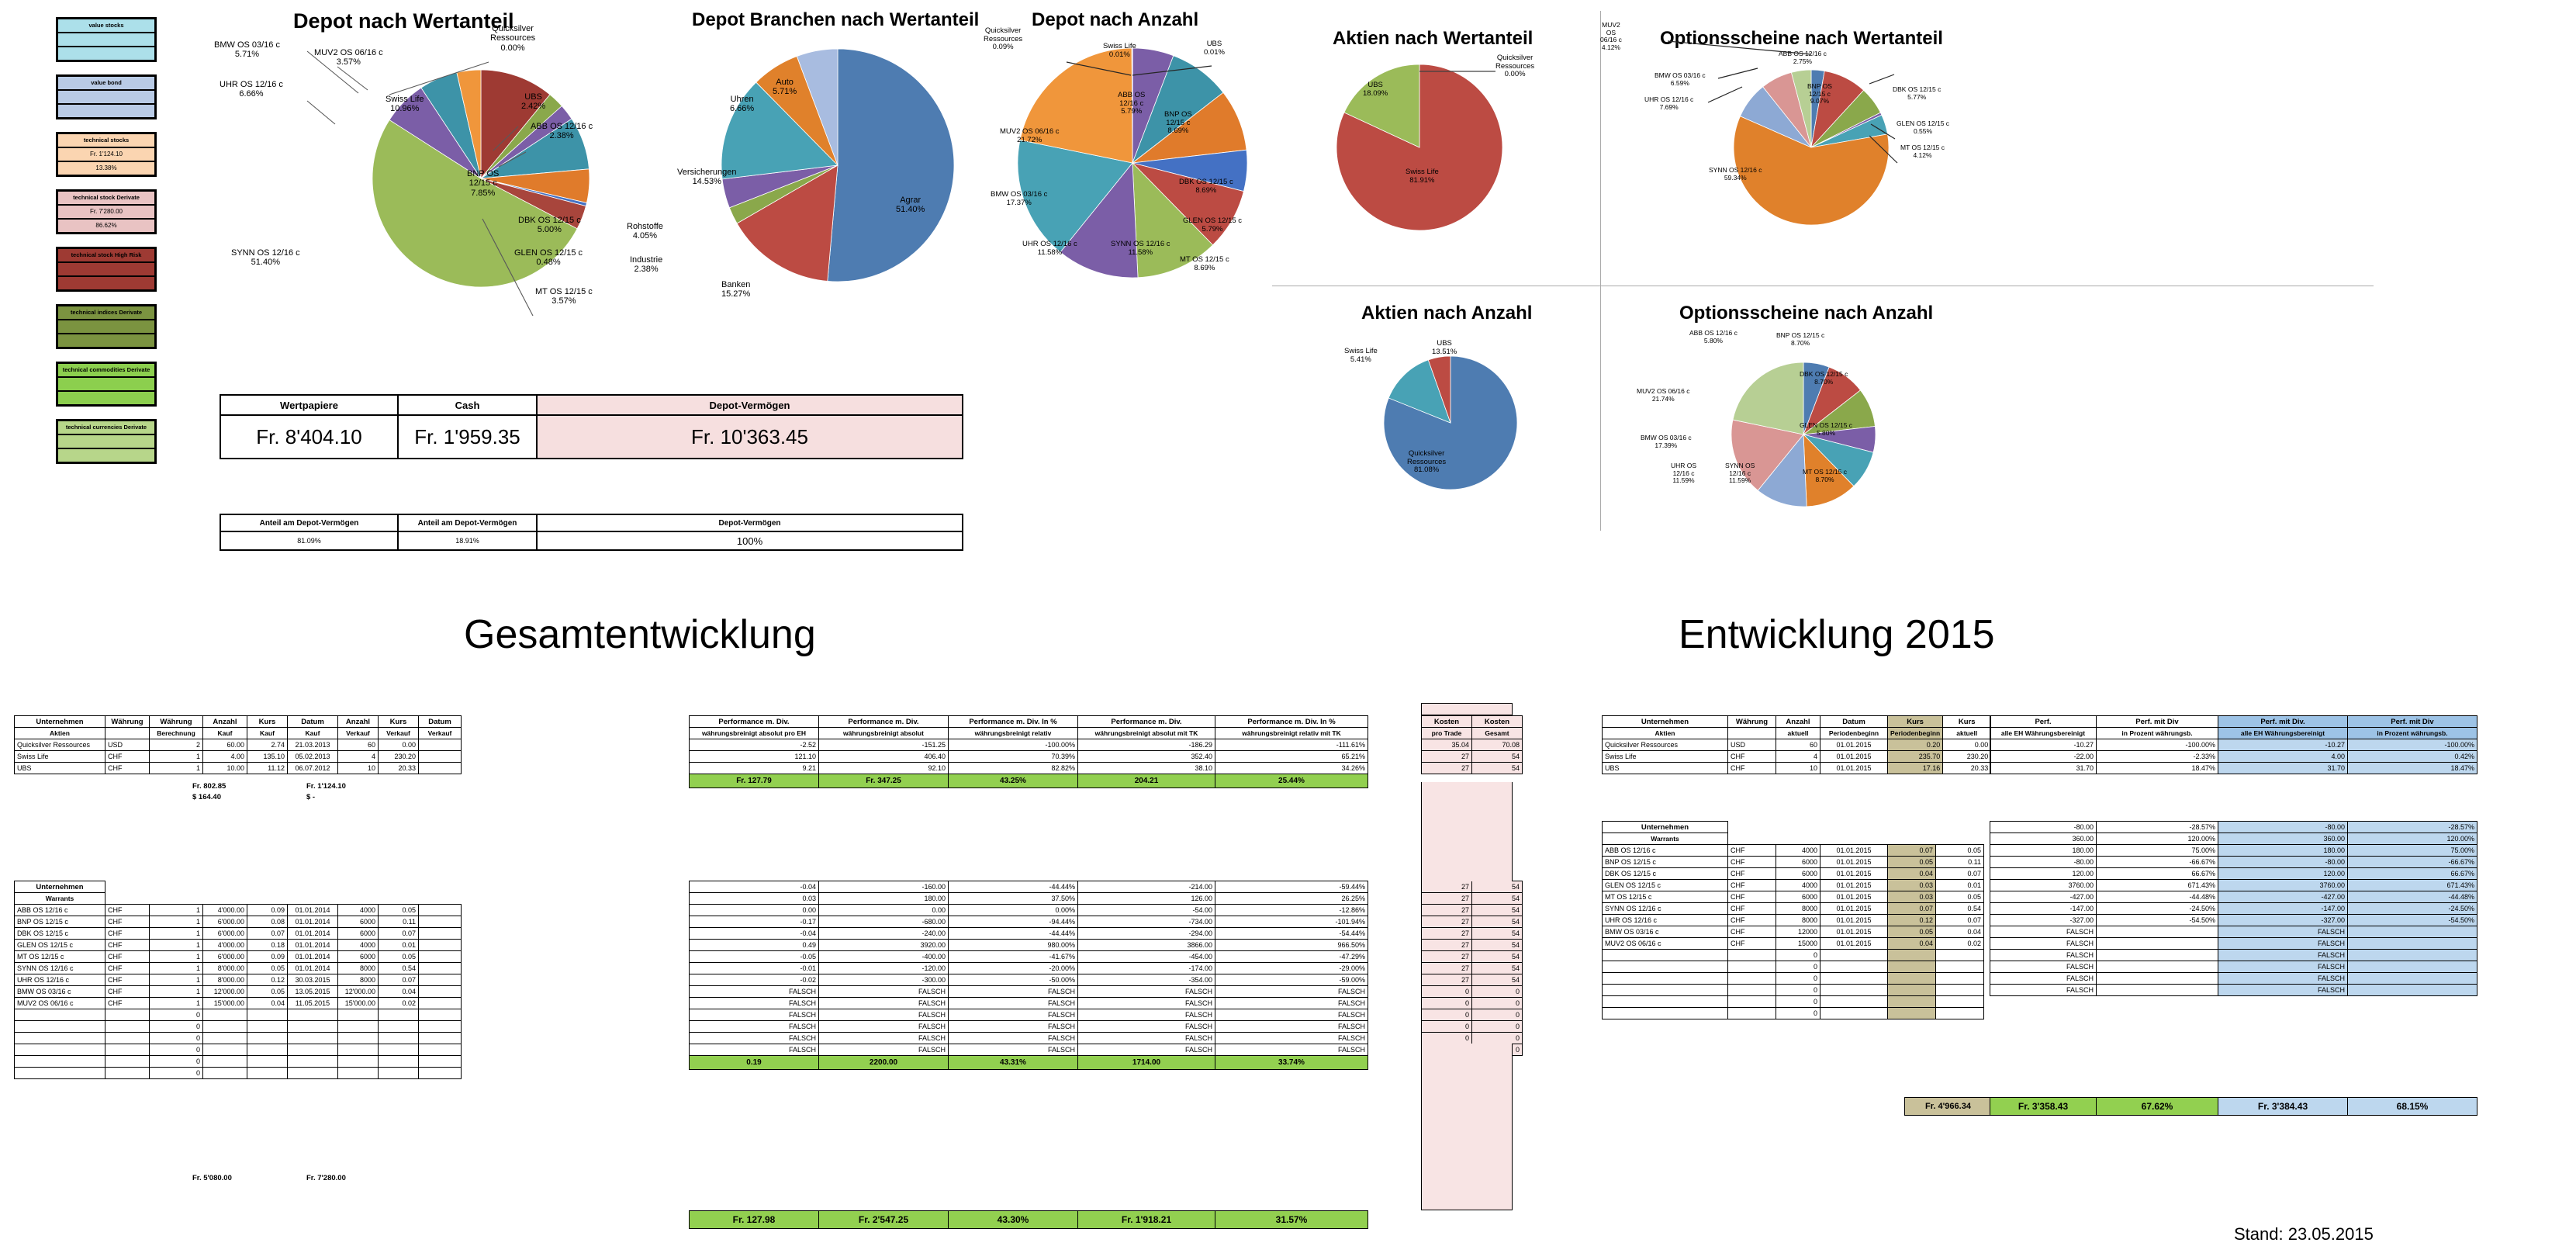 Image resolution: width=2576 pixels, height=1260 pixels. What do you see at coordinates (59, 745) in the screenshot?
I see `table-cell: Quicksilver Ressources` at bounding box center [59, 745].